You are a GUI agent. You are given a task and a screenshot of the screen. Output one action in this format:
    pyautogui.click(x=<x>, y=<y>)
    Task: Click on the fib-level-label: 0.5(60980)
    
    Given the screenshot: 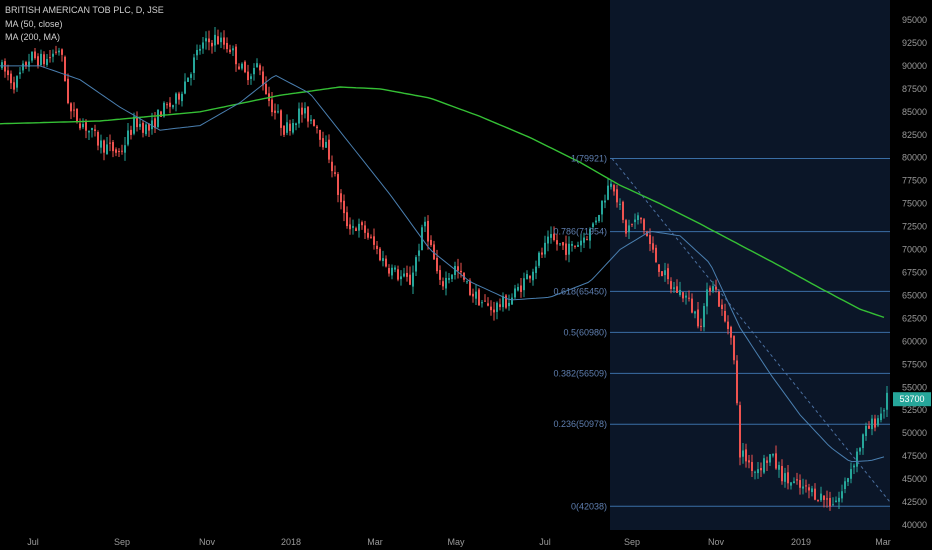 What is the action you would take?
    pyautogui.click(x=585, y=332)
    